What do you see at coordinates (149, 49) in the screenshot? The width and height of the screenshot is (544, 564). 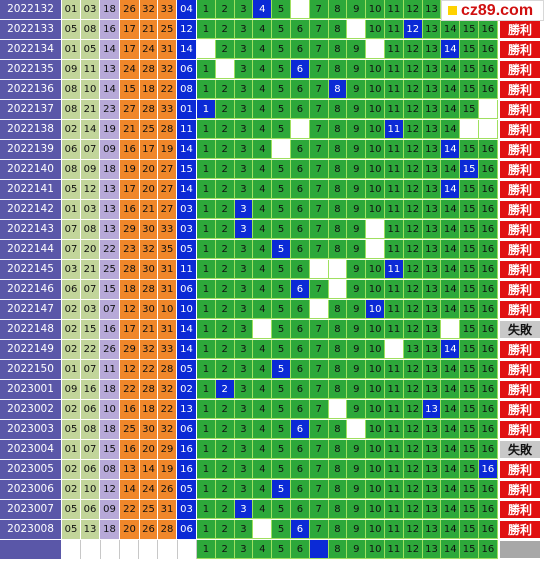 I see `number-cell: 24` at bounding box center [149, 49].